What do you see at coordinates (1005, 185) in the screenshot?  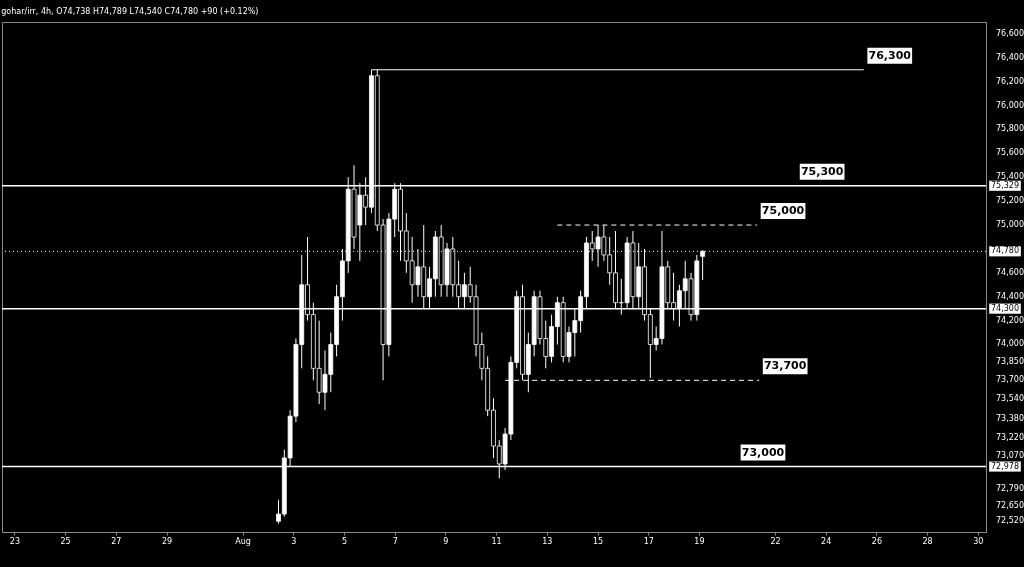 I see `ref-line-label: 75,329` at bounding box center [1005, 185].